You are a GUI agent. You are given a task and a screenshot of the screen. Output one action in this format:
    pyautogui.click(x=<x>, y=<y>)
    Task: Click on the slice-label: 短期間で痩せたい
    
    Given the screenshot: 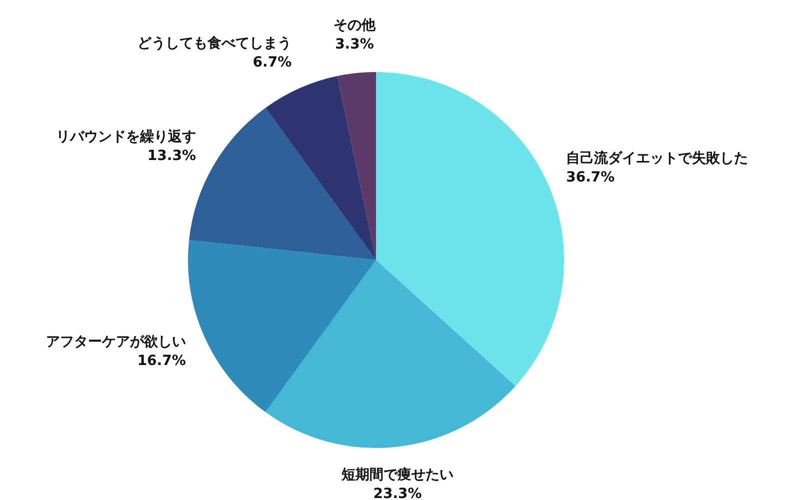 What is the action you would take?
    pyautogui.click(x=397, y=474)
    